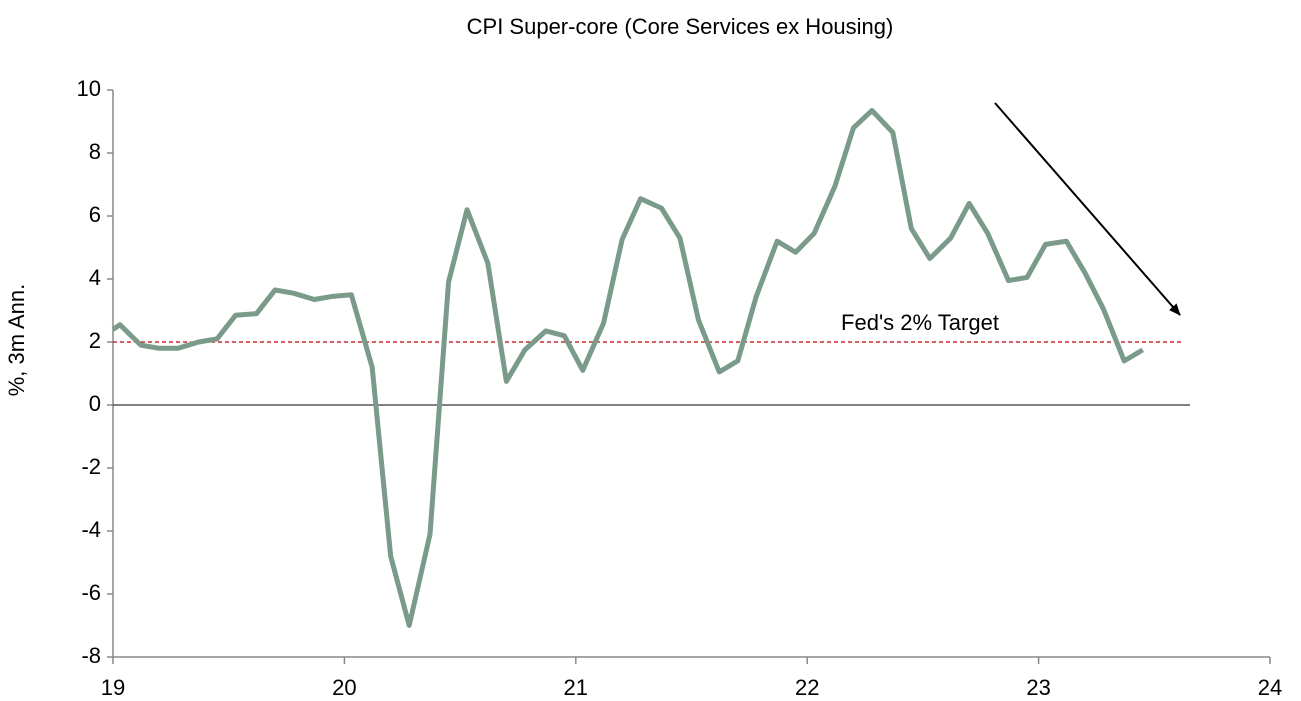 This screenshot has height=701, width=1301. Describe the element at coordinates (113, 687) in the screenshot. I see `x-tick-label: 19` at that location.